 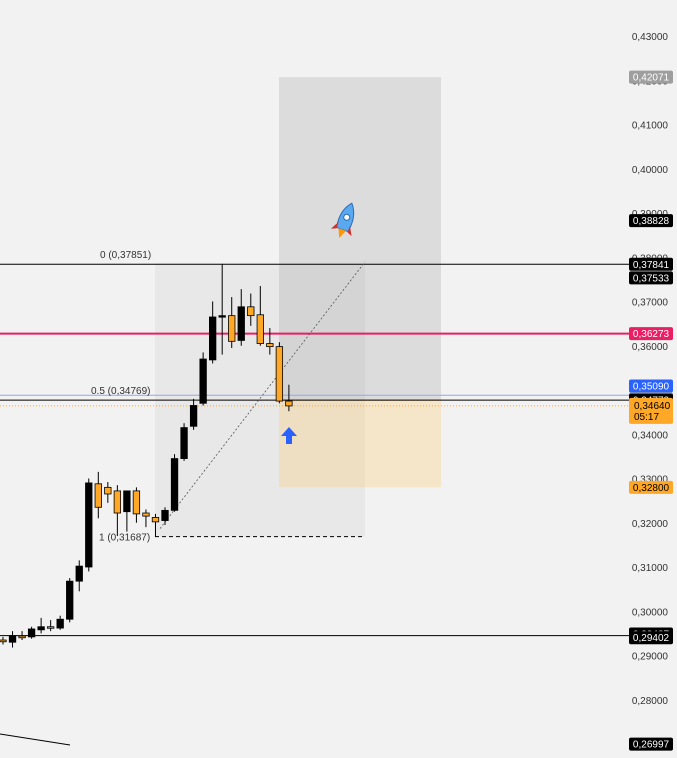 I want to click on current-price-bg, so click(x=651, y=410).